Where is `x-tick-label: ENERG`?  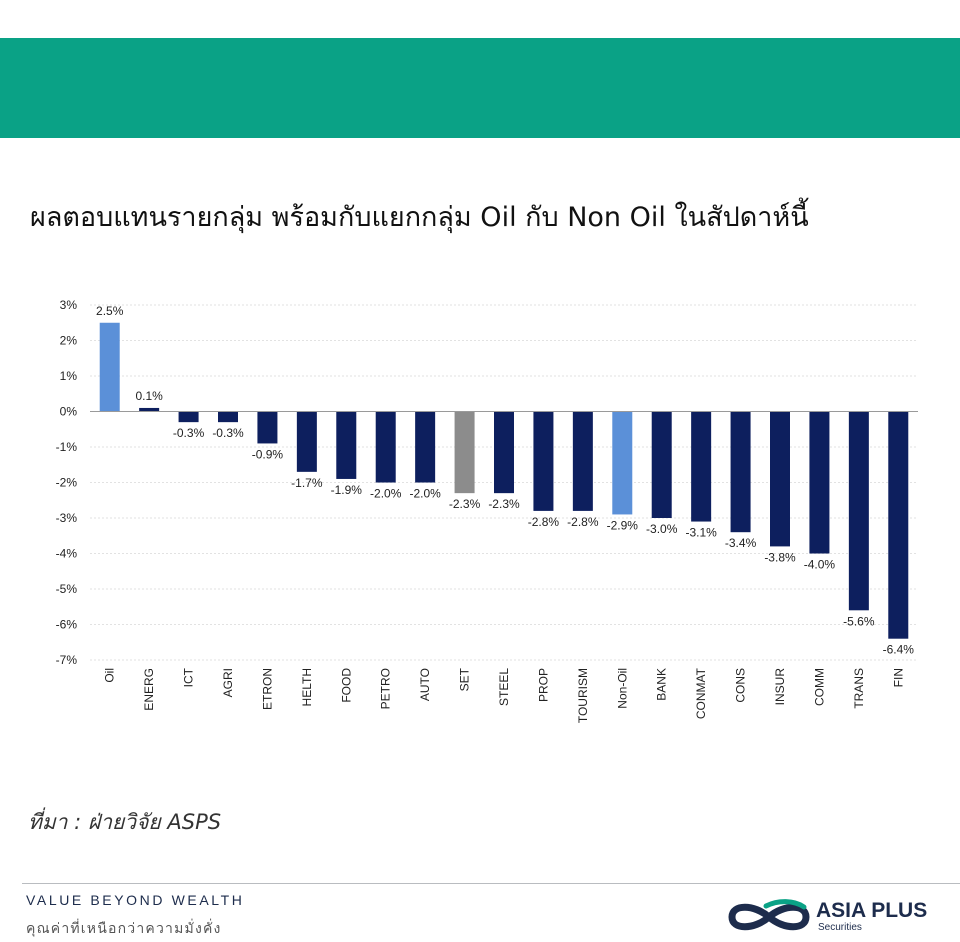
x-tick-label: ENERG is located at coordinates (149, 689).